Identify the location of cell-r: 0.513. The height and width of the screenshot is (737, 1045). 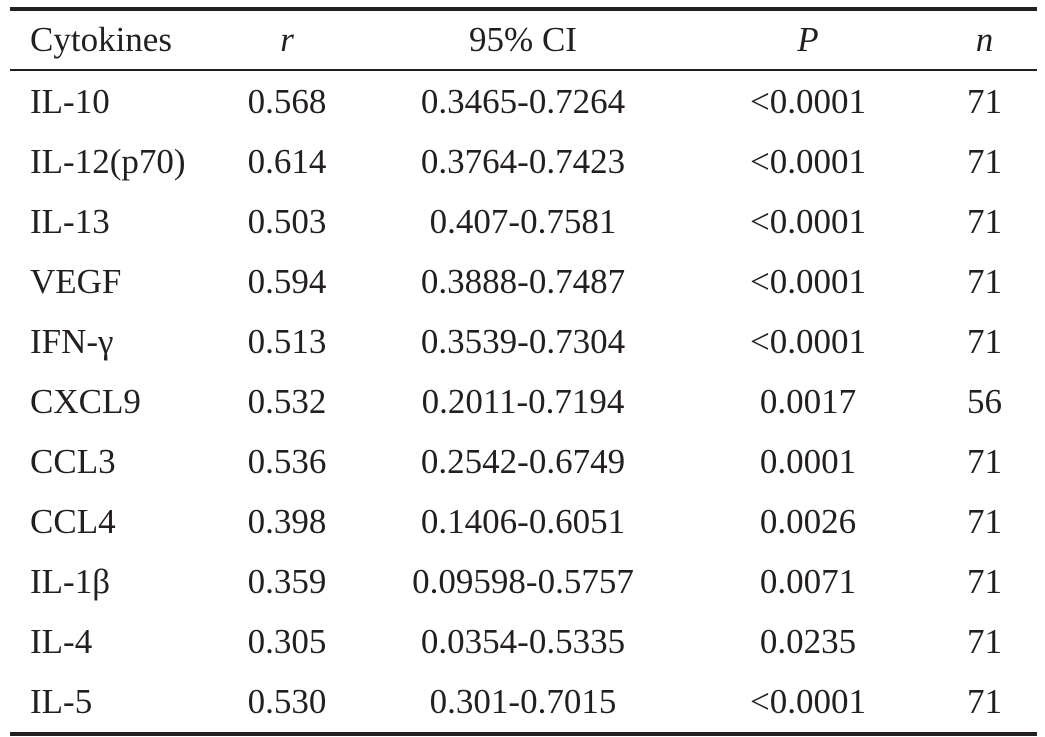
(287, 341).